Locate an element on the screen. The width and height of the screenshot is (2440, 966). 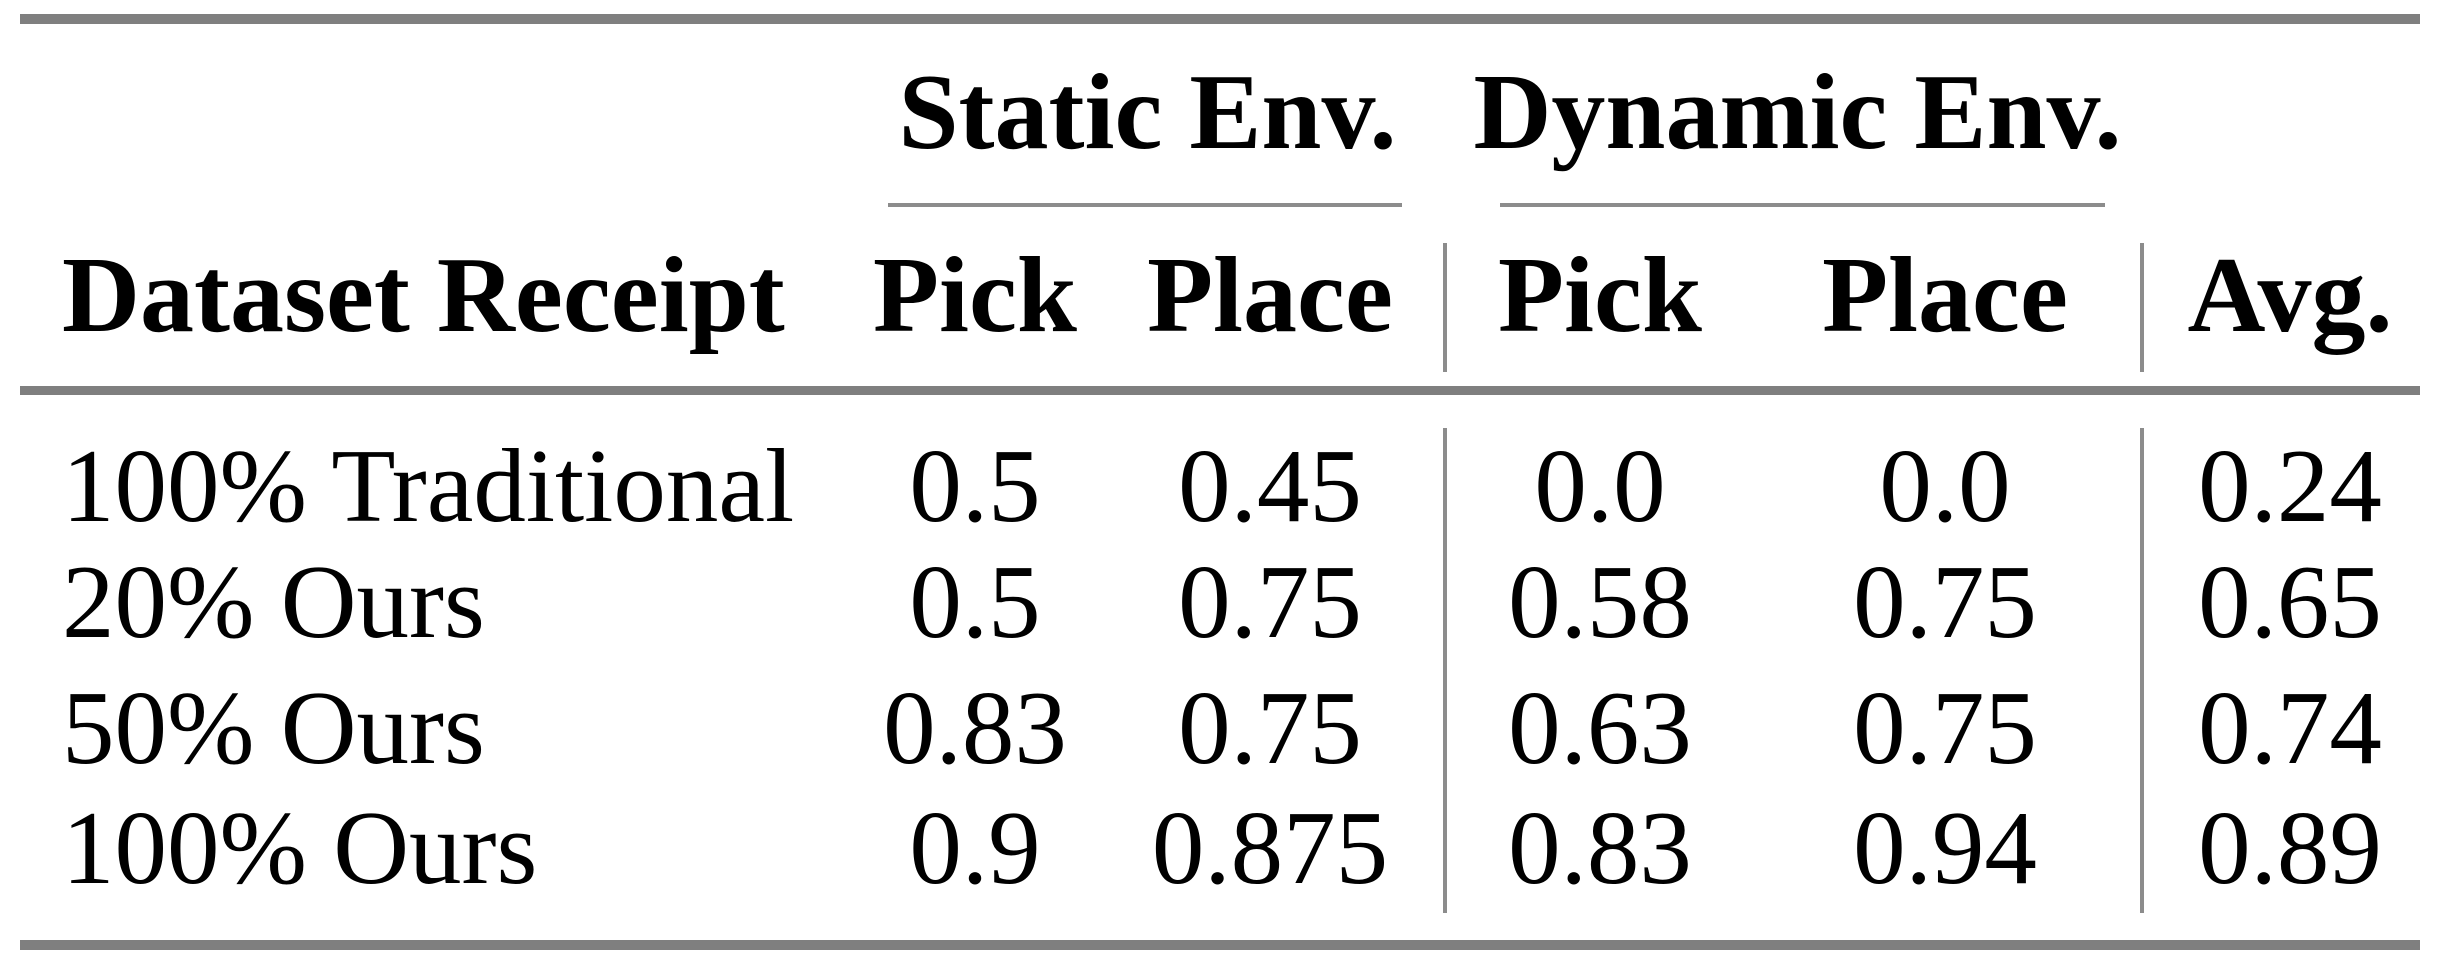
cell-avg: 0.65 is located at coordinates (2290, 601).